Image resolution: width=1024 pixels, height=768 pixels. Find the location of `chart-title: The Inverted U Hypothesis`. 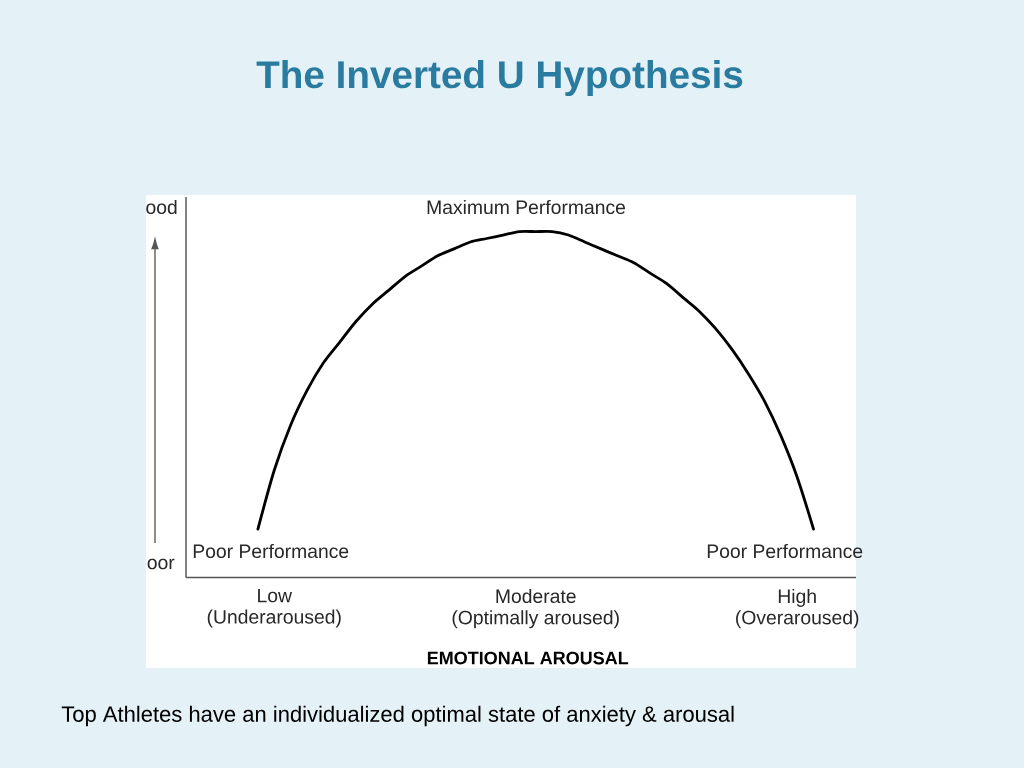

chart-title: The Inverted U Hypothesis is located at coordinates (499, 78).